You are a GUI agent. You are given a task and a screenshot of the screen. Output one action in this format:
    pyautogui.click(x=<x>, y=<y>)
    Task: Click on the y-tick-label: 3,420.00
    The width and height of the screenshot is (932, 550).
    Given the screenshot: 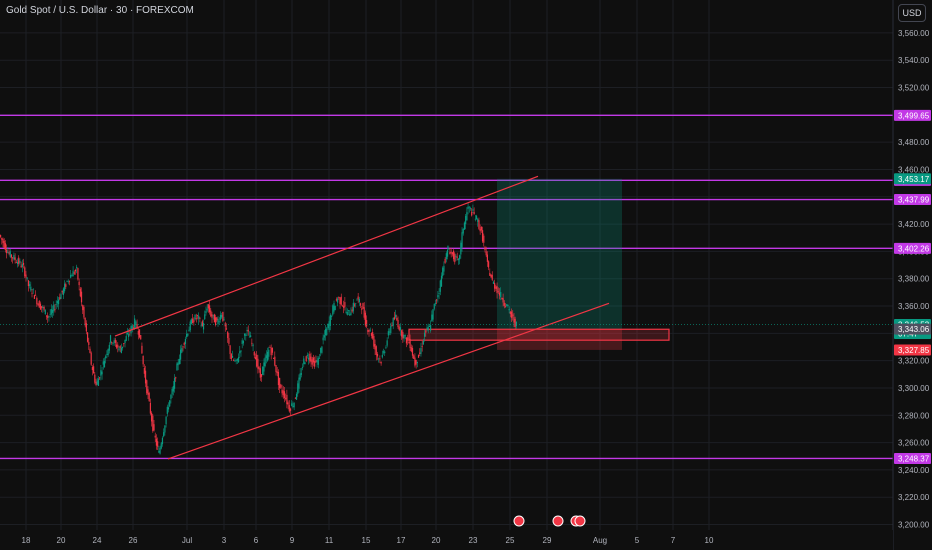 What is the action you would take?
    pyautogui.click(x=914, y=224)
    